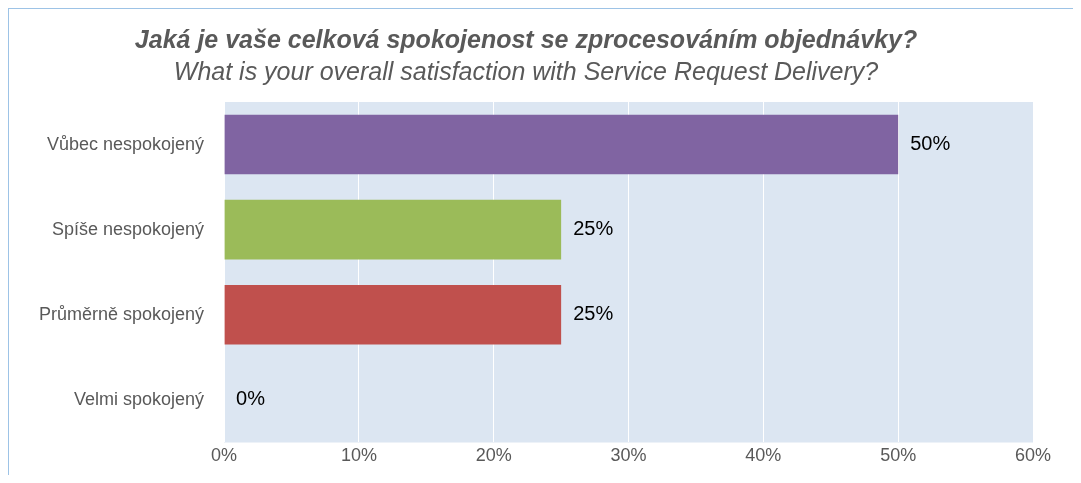  What do you see at coordinates (251, 398) in the screenshot?
I see `data-label: 0%` at bounding box center [251, 398].